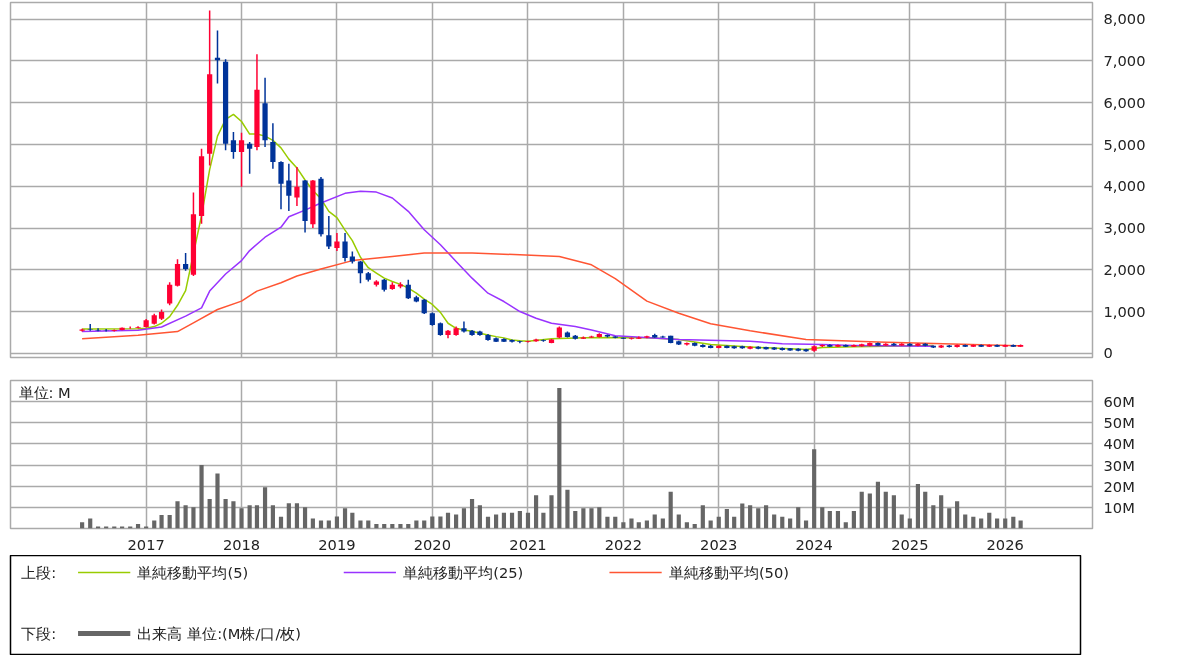  What do you see at coordinates (39, 633) in the screenshot?
I see `legend-title: 下段:` at bounding box center [39, 633].